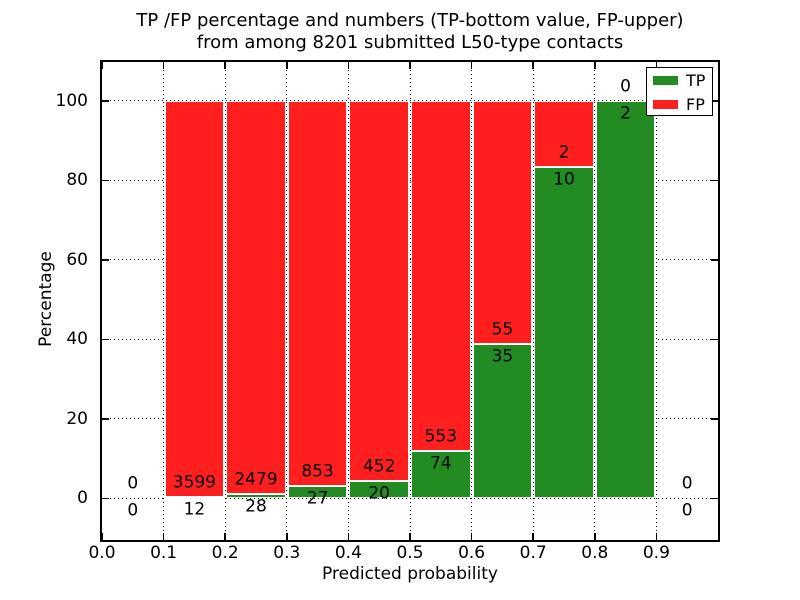 This screenshot has height=600, width=800. I want to click on legend: TP FP, so click(679, 91).